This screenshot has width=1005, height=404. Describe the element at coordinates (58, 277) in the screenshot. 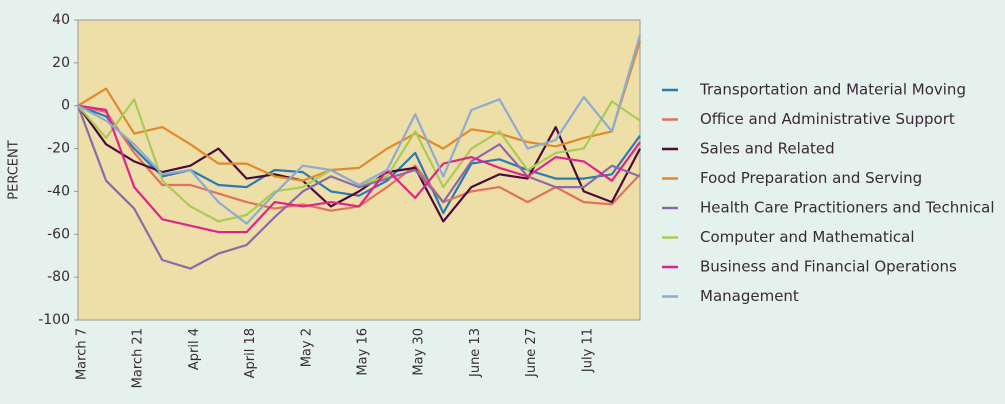

I see `y-tick-label: -80` at that location.